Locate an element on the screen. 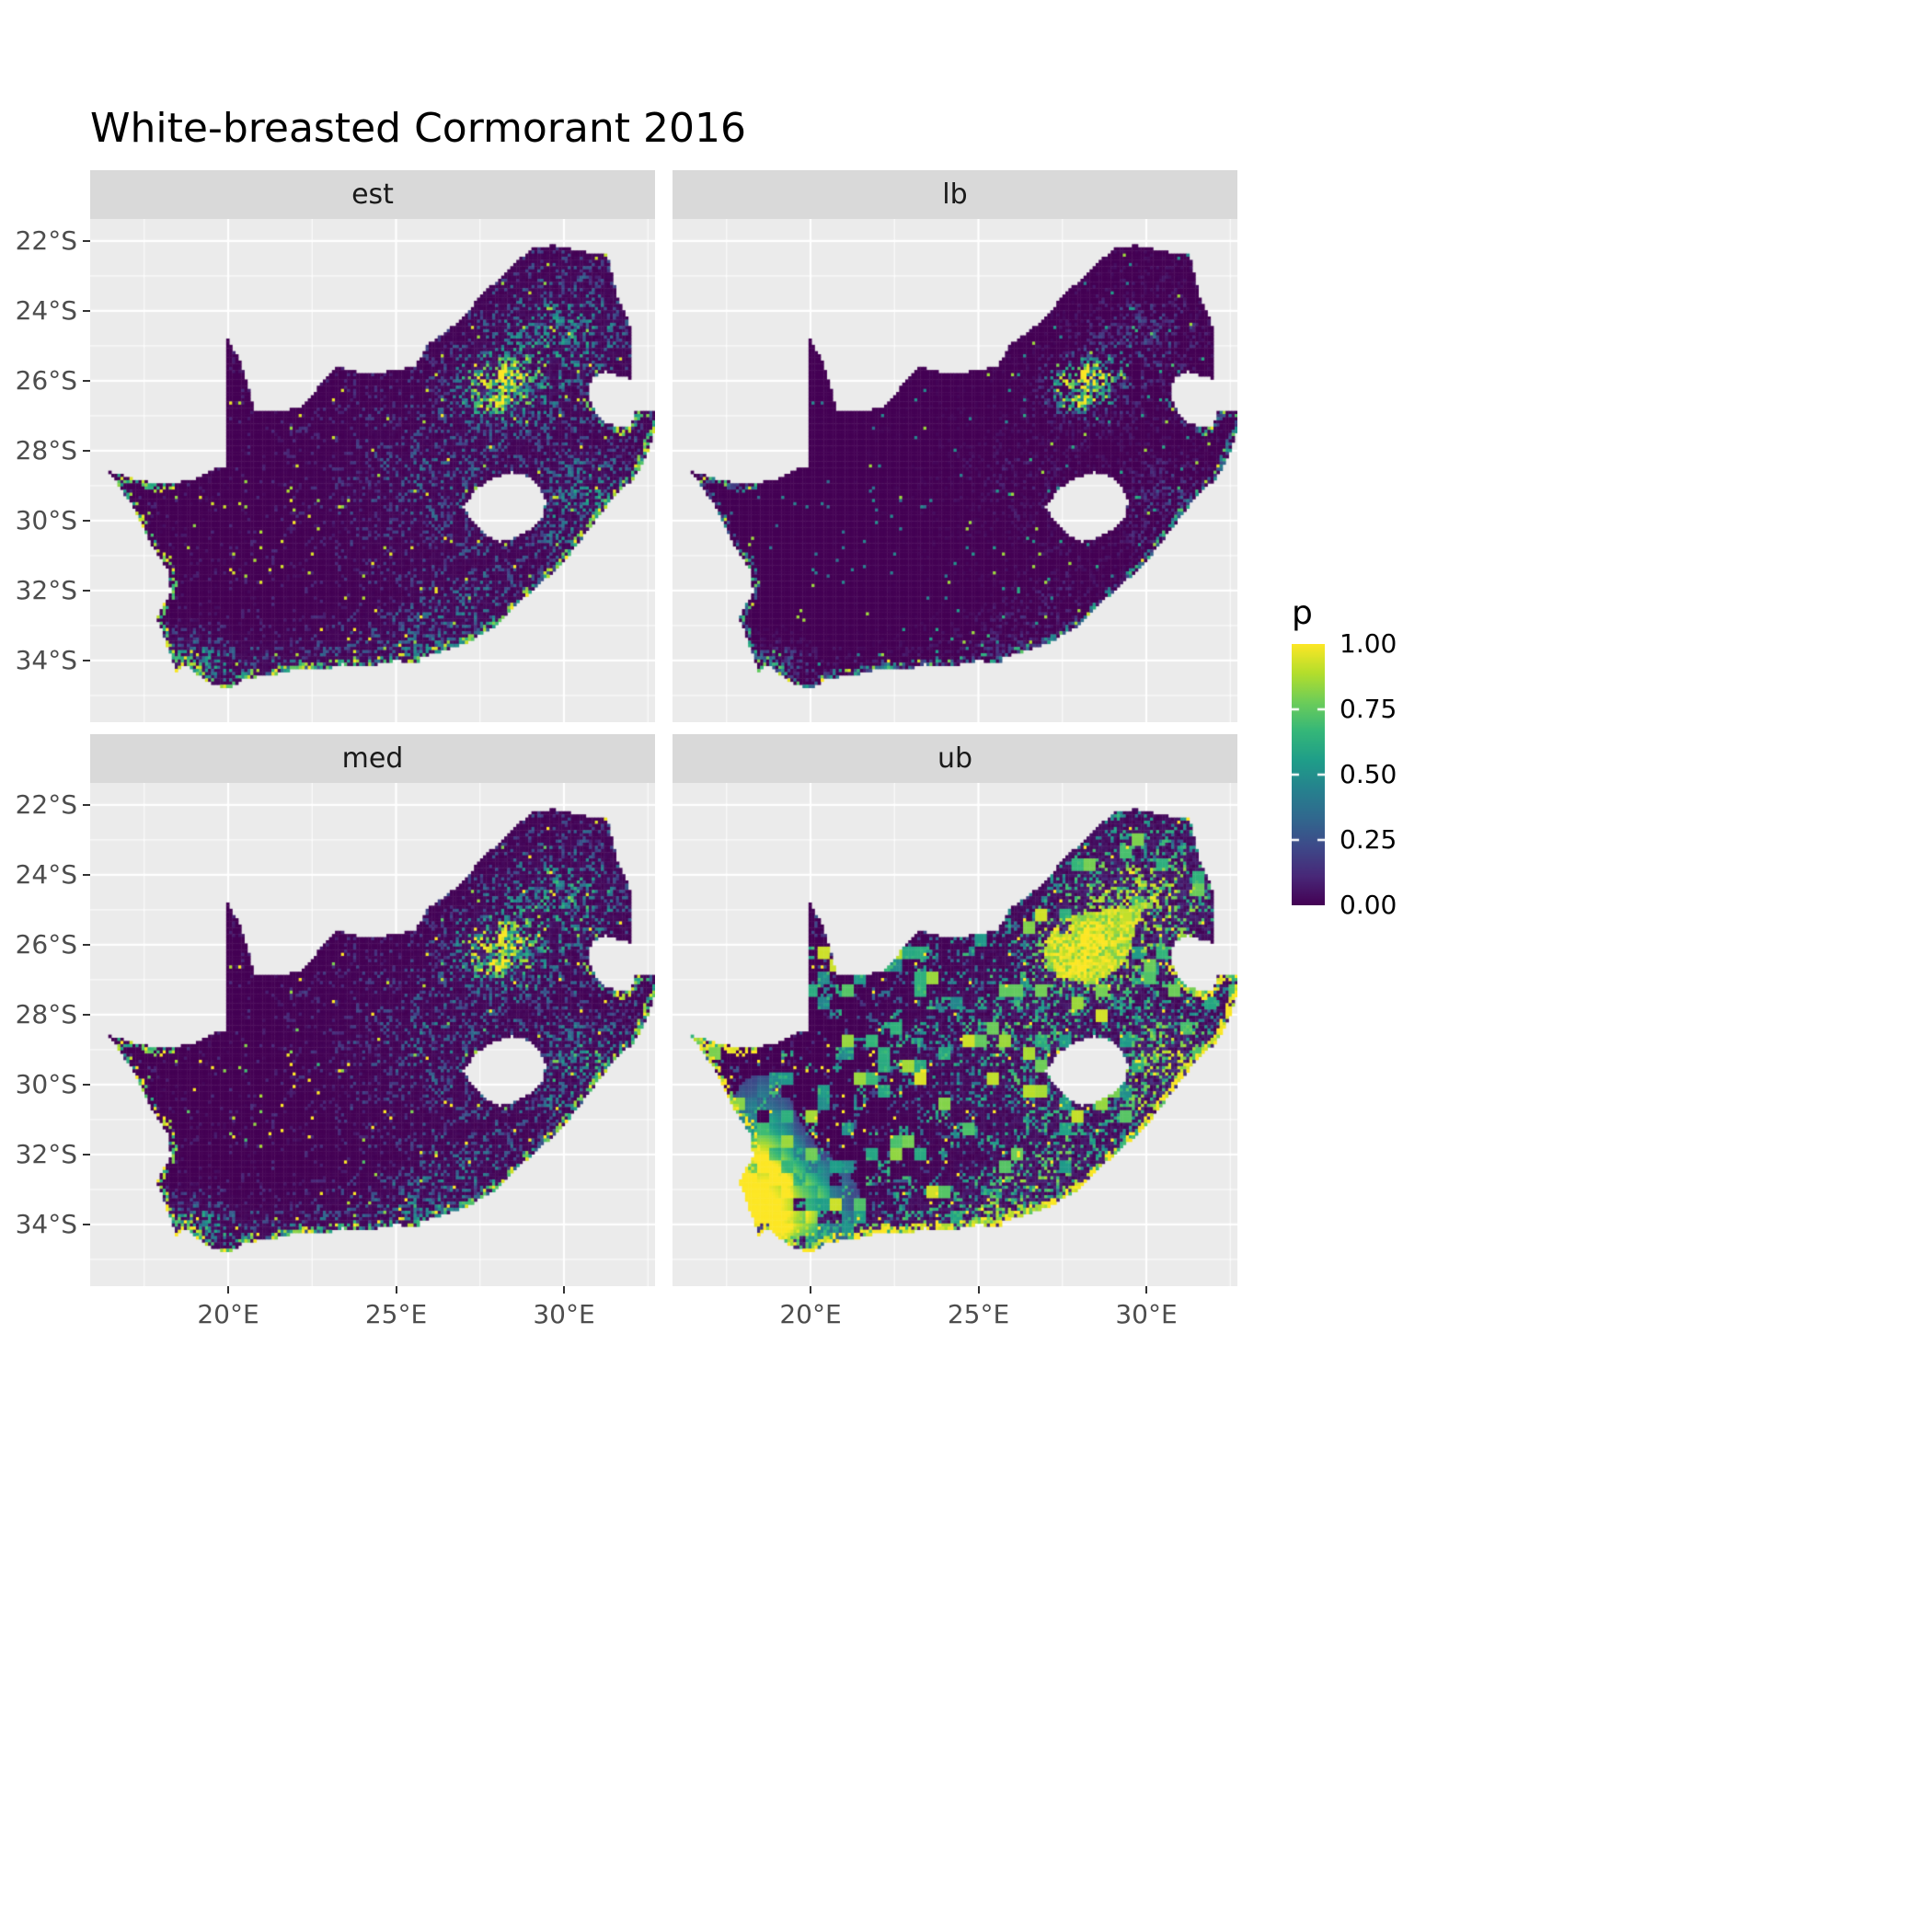 Image resolution: width=1932 pixels, height=1932 pixels. facet-strip-label-lb: lb is located at coordinates (955, 194).